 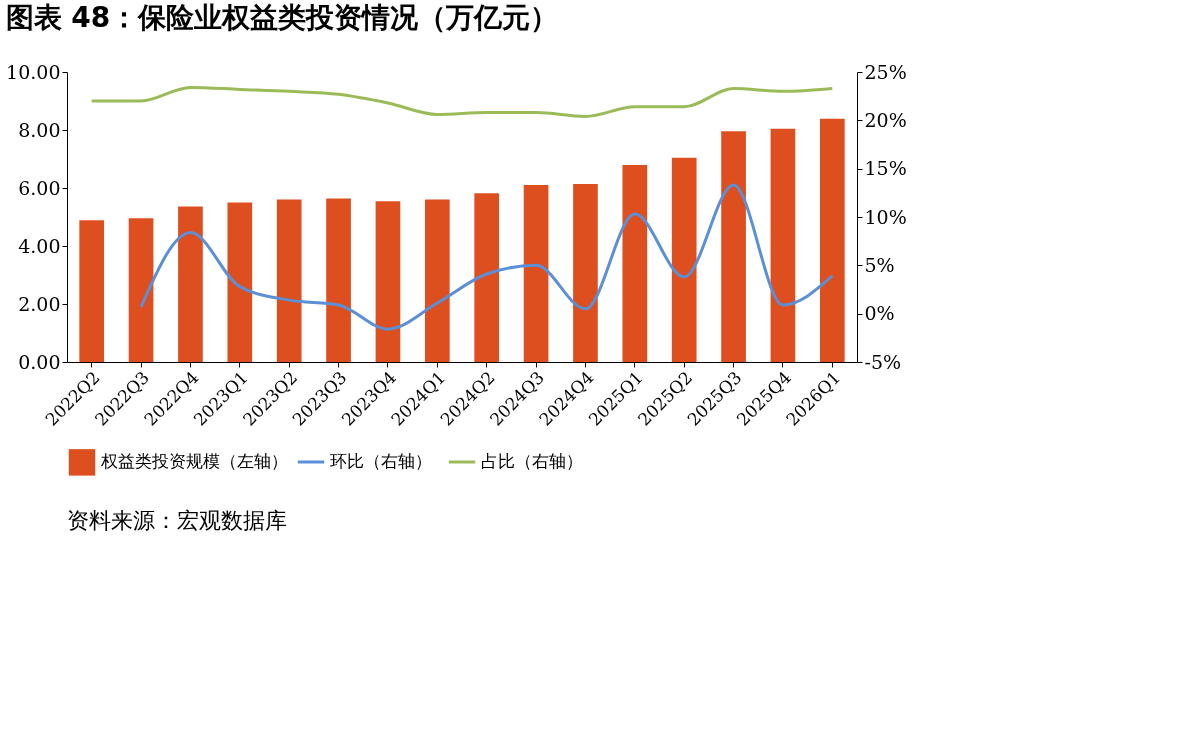 What do you see at coordinates (885, 168) in the screenshot?
I see `y2-tick-label: 15%` at bounding box center [885, 168].